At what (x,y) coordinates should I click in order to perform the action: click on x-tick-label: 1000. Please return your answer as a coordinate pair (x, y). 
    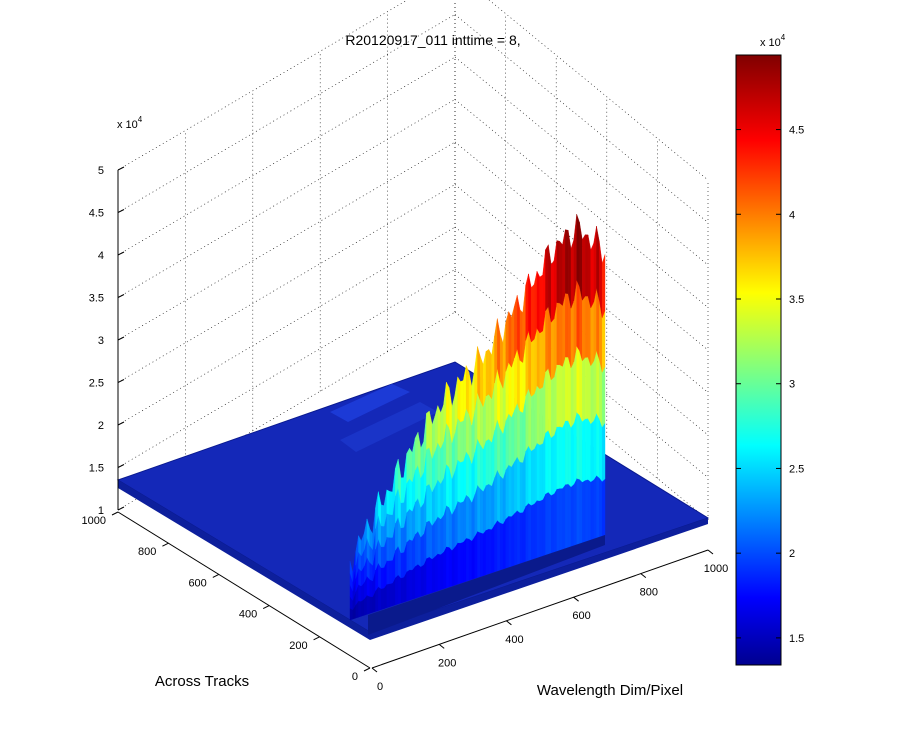
    Looking at the image, I should click on (716, 569).